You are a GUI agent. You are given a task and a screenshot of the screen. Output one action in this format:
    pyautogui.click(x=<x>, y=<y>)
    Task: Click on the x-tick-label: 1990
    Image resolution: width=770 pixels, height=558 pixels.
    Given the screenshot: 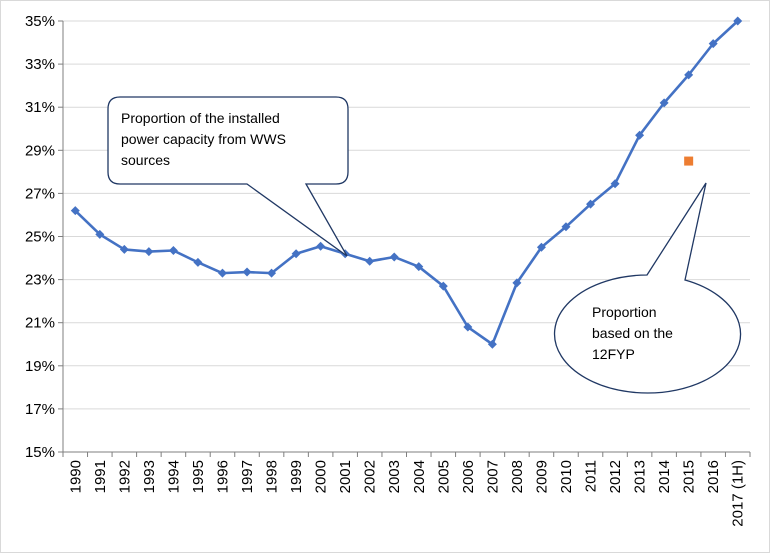 What is the action you would take?
    pyautogui.click(x=75, y=476)
    